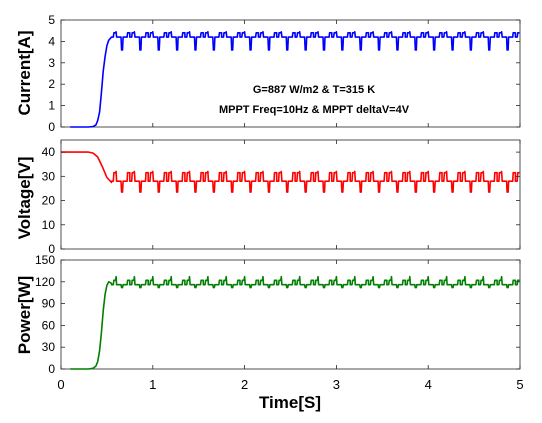  Describe the element at coordinates (51, 84) in the screenshot. I see `current-ytick-label: 2` at that location.